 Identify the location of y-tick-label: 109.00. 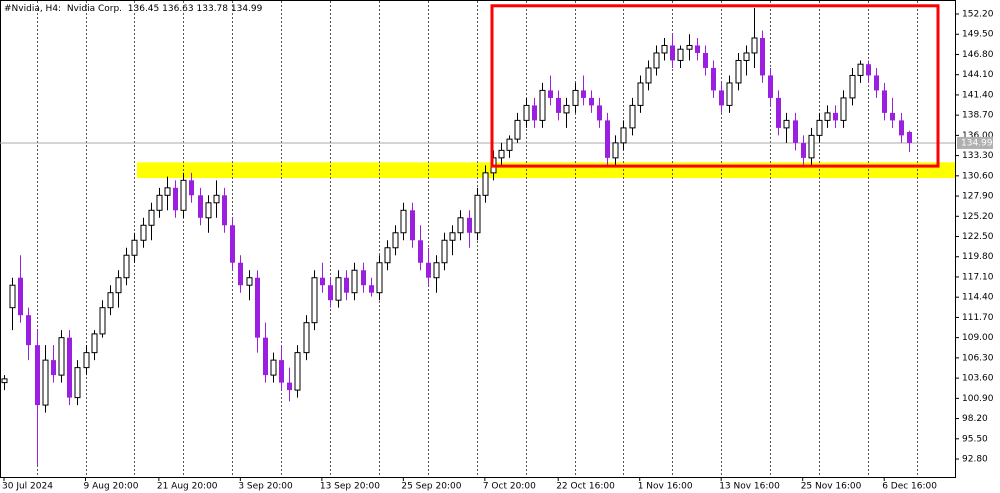
(978, 338).